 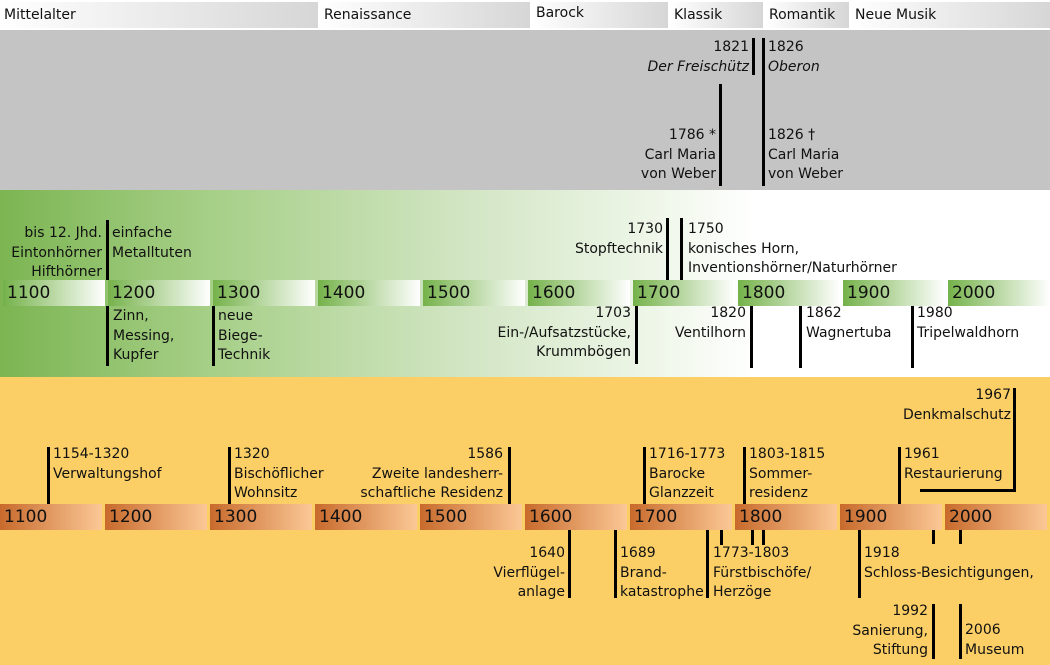 What do you see at coordinates (678, 154) in the screenshot?
I see `weber-birth-label: 1786 * Carl Maria von Weber` at bounding box center [678, 154].